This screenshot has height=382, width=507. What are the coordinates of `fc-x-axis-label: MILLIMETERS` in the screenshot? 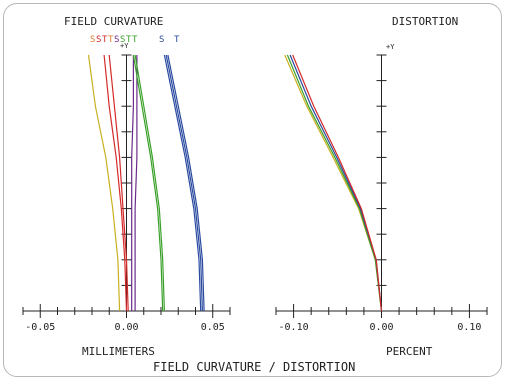 It's located at (118, 351).